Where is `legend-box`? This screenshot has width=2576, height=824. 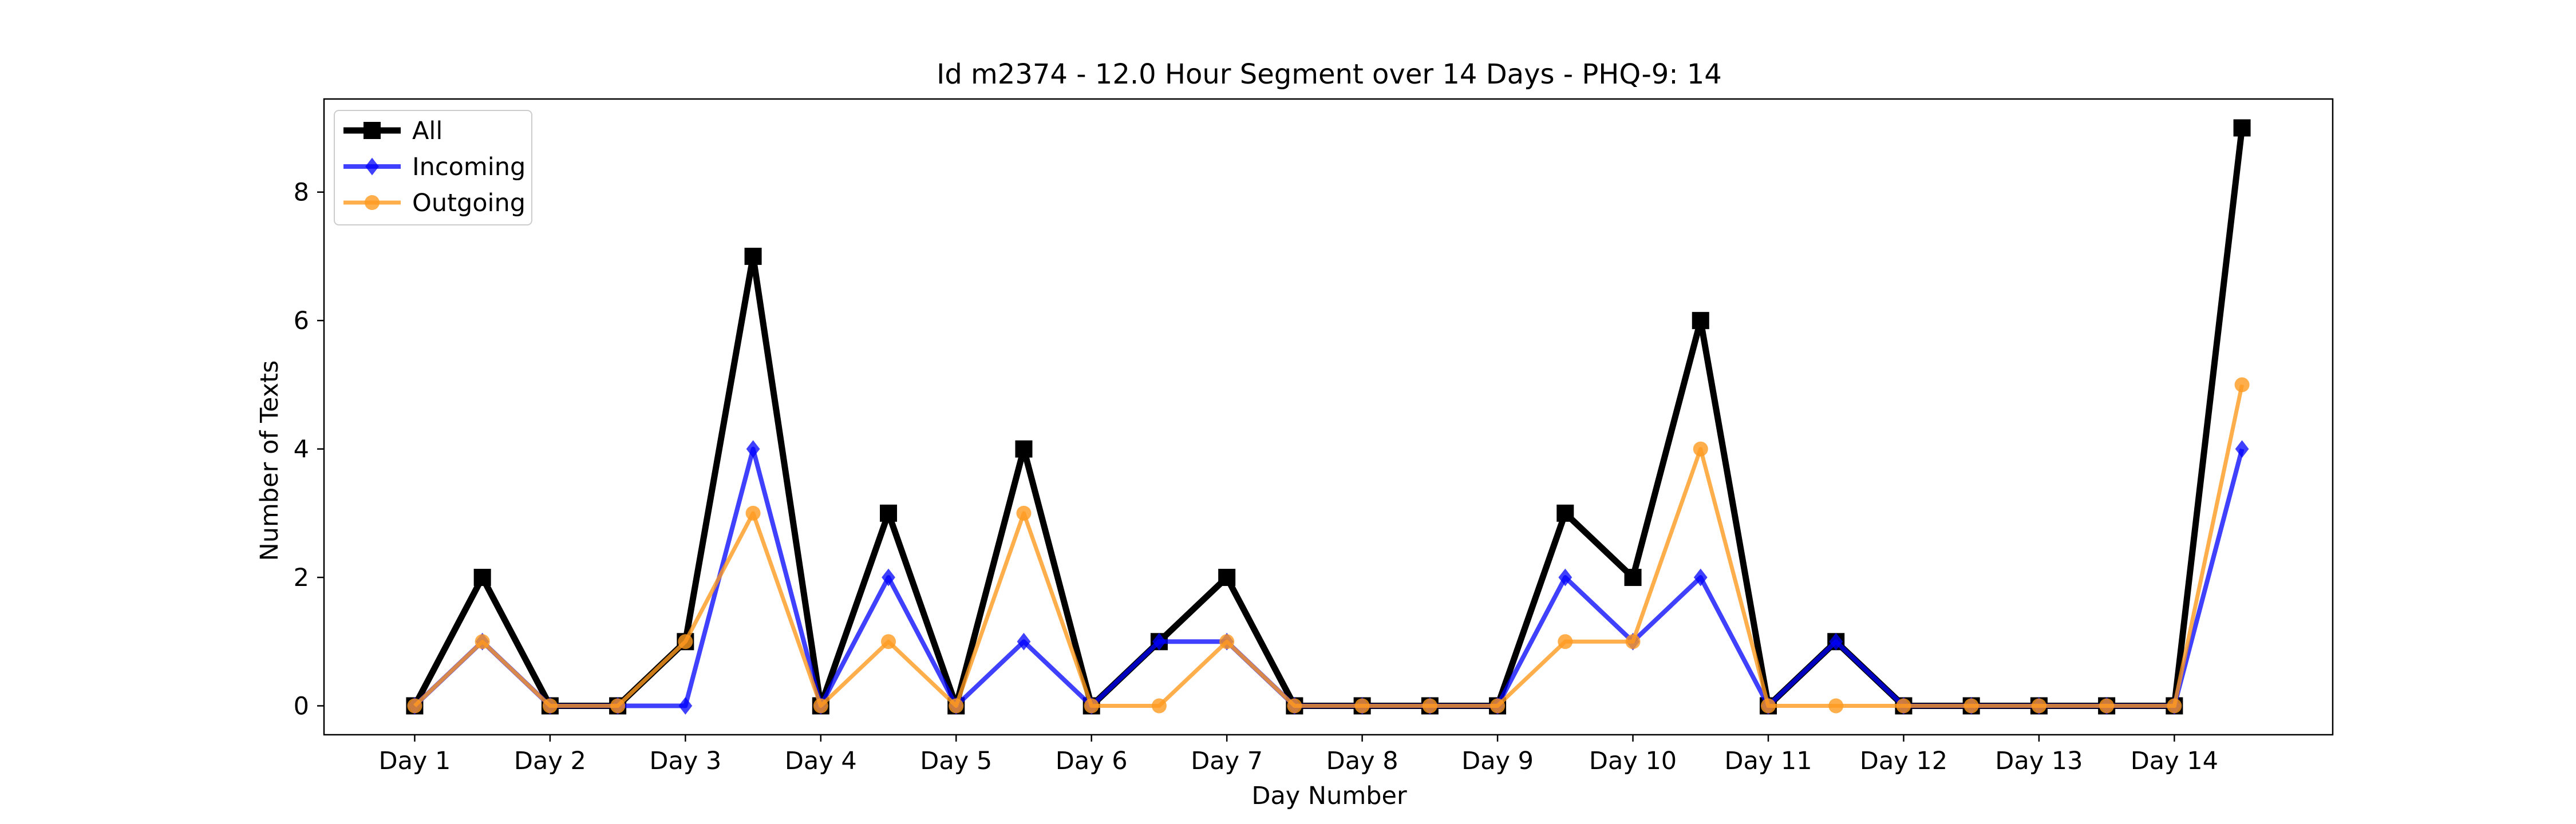 legend-box is located at coordinates (433, 167).